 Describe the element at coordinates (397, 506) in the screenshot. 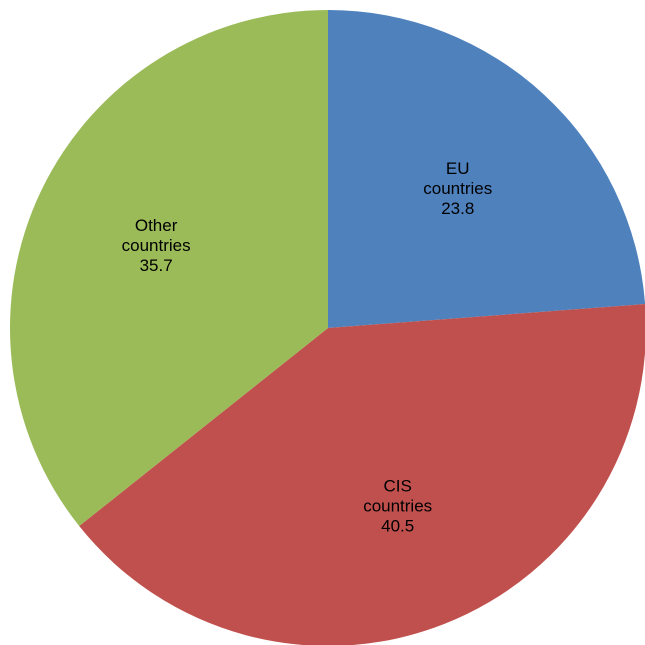

I see `pie-label-name-line2-cis: countries` at that location.